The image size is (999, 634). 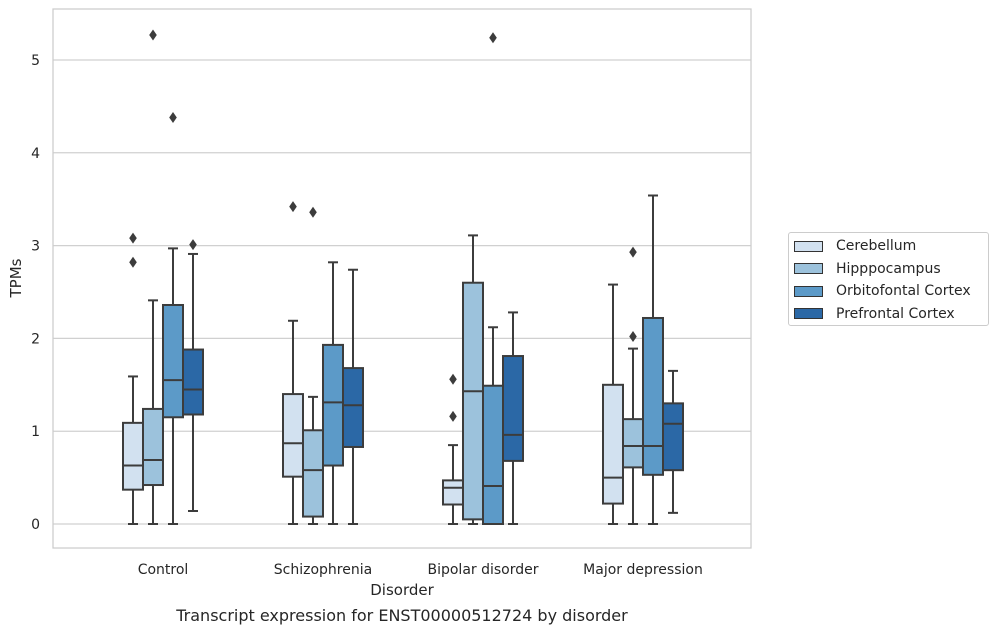 I want to click on y-tick-label: 4, so click(x=35, y=154).